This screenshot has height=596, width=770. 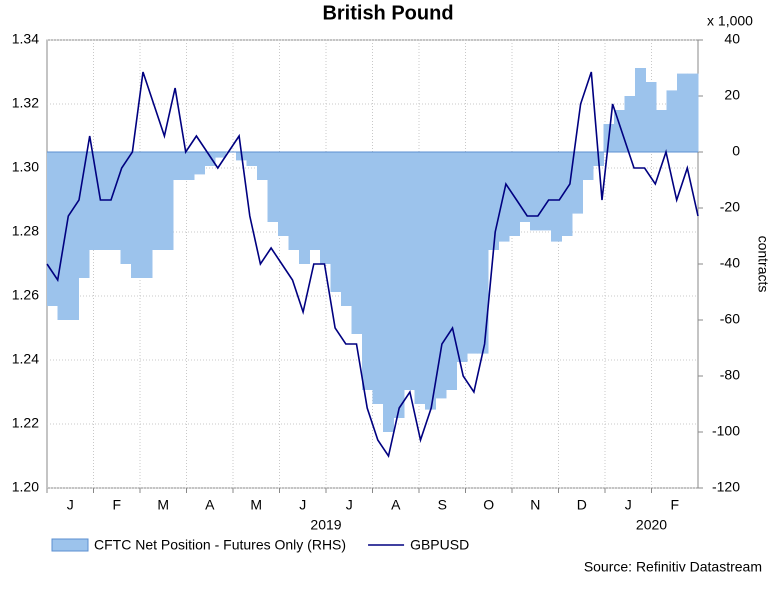 What do you see at coordinates (535, 505) in the screenshot?
I see `x-tick-label: N` at bounding box center [535, 505].